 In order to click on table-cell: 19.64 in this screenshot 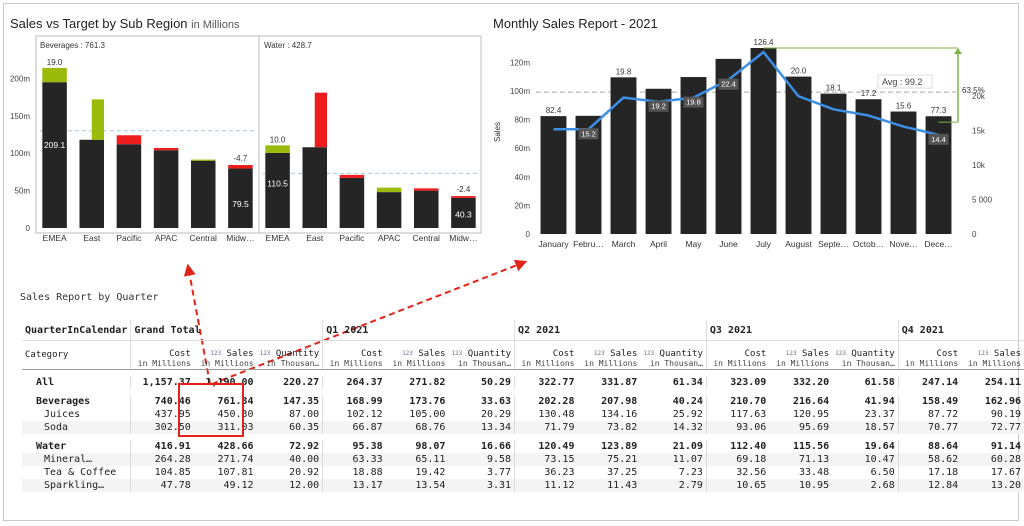, I will do `click(879, 446)`.